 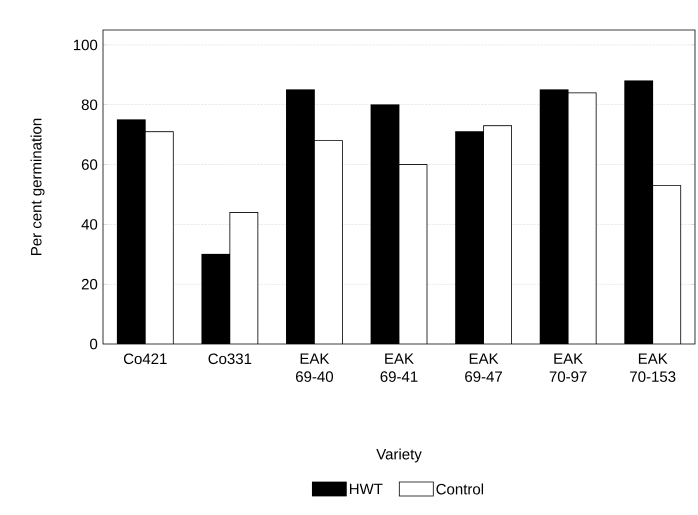 What do you see at coordinates (399, 455) in the screenshot?
I see `x-axis-title: Variety` at bounding box center [399, 455].